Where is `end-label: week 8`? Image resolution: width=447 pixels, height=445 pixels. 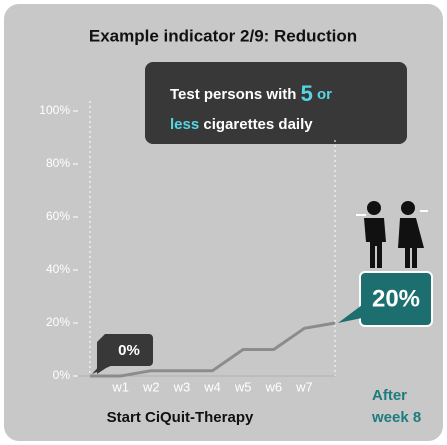
end-label: week 8 is located at coordinates (396, 417).